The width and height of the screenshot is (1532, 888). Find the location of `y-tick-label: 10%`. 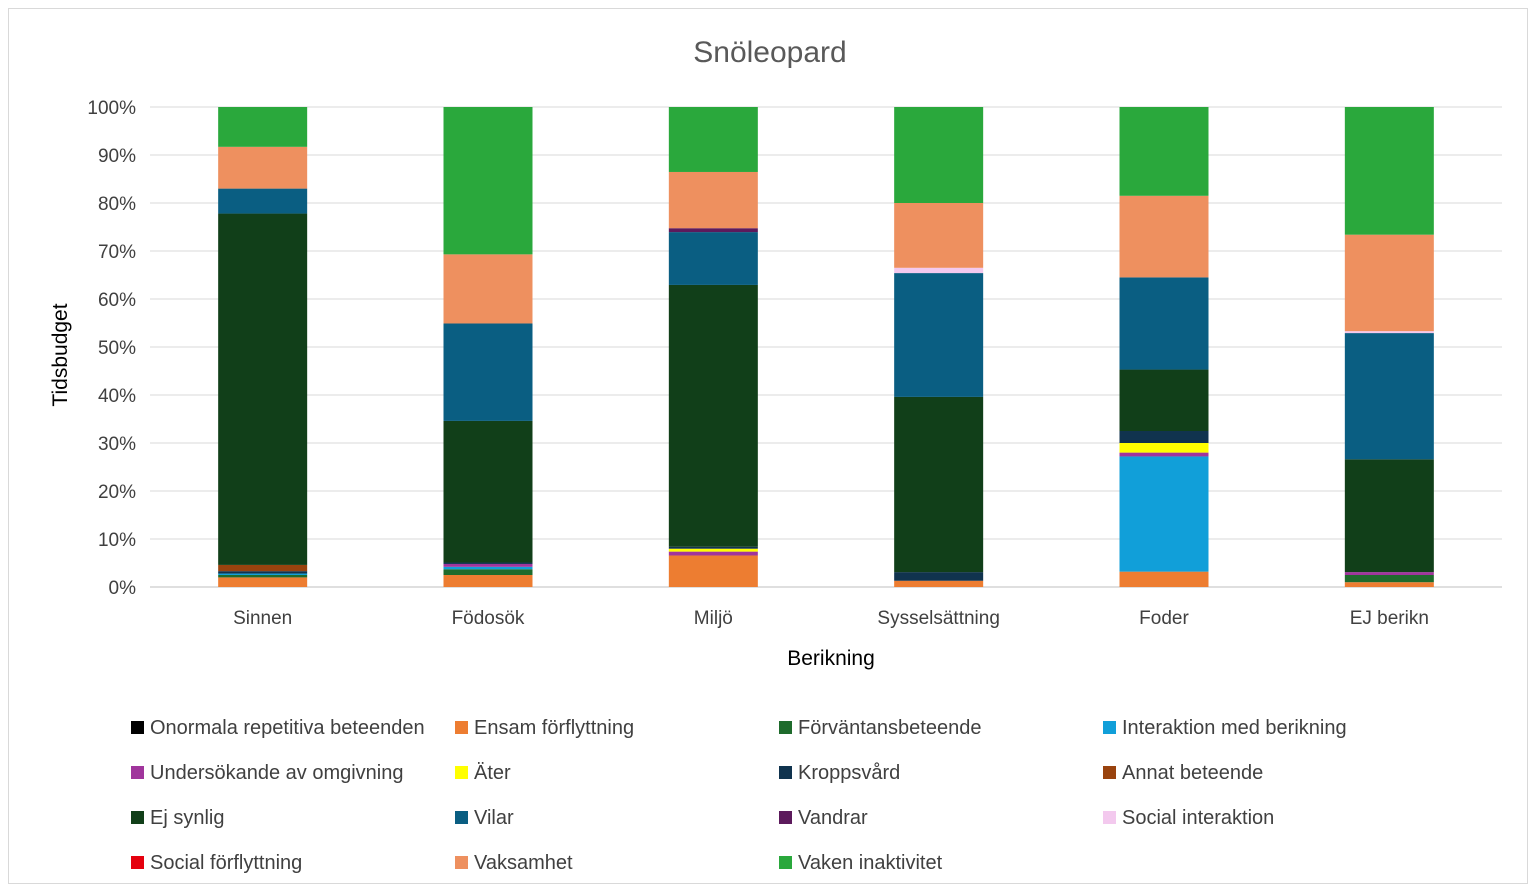

y-tick-label: 10% is located at coordinates (117, 540).